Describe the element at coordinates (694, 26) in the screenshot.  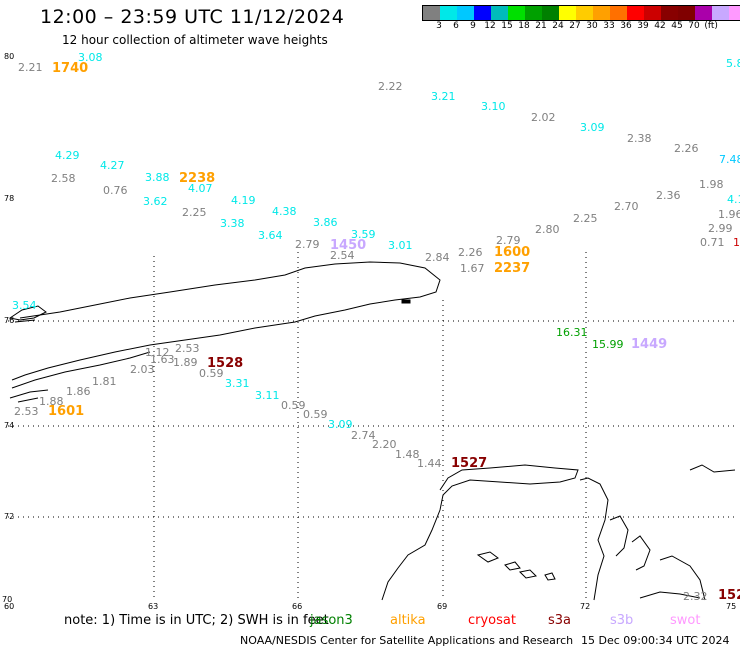
I see `colorbar-tick-label: 70` at that location.